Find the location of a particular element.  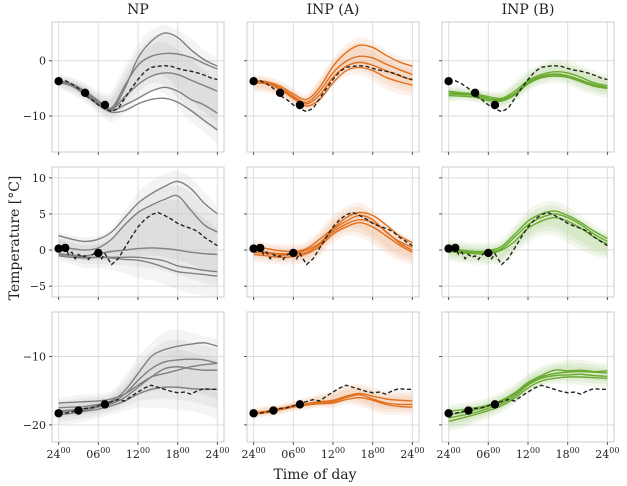

y-tick-label: 10 is located at coordinates (39, 178).